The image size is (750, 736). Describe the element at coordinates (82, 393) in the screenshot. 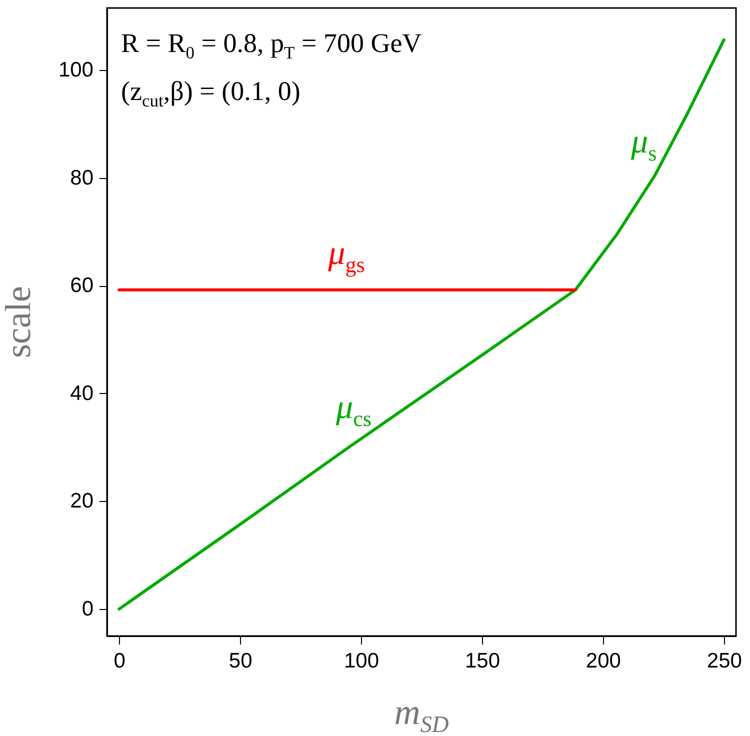

I see `y-tick-label: 40` at that location.